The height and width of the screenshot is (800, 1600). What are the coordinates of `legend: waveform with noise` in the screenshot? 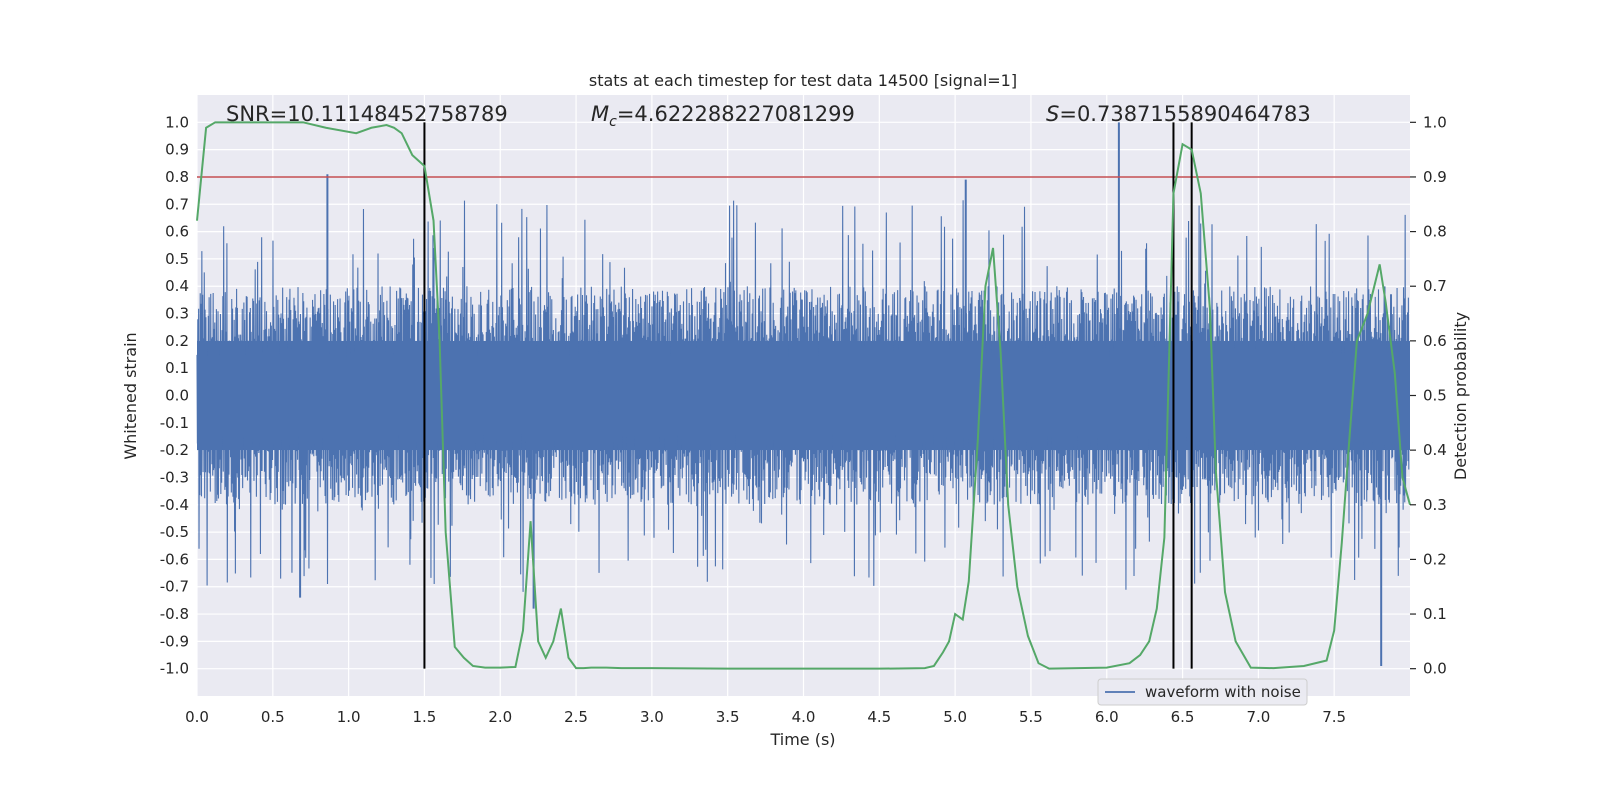 It's located at (1202, 692).